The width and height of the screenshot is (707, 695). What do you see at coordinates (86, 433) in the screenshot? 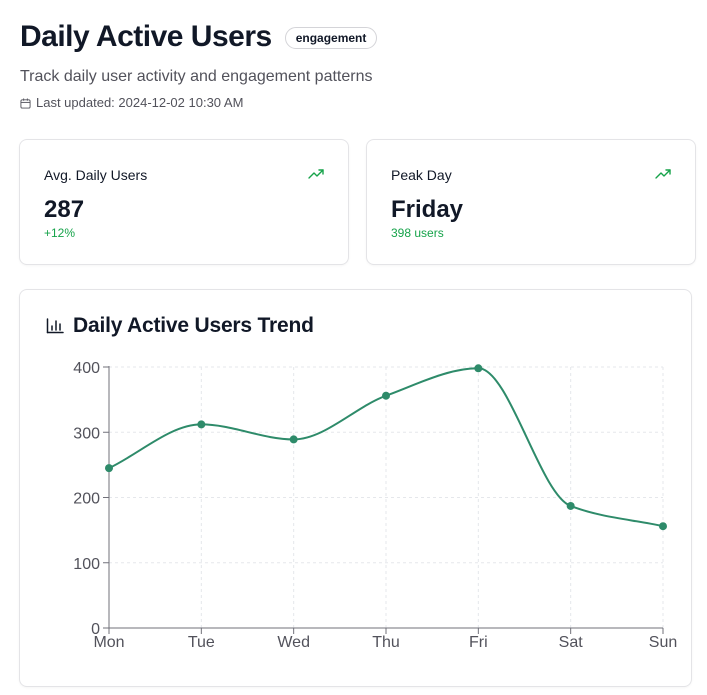
I see `y-tick-label: 300` at bounding box center [86, 433].